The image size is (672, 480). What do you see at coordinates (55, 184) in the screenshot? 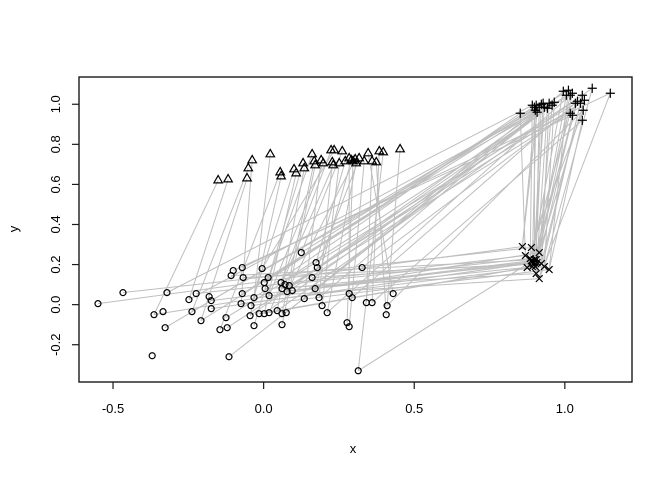
I see `y-tick-label: 0.6` at bounding box center [55, 184].